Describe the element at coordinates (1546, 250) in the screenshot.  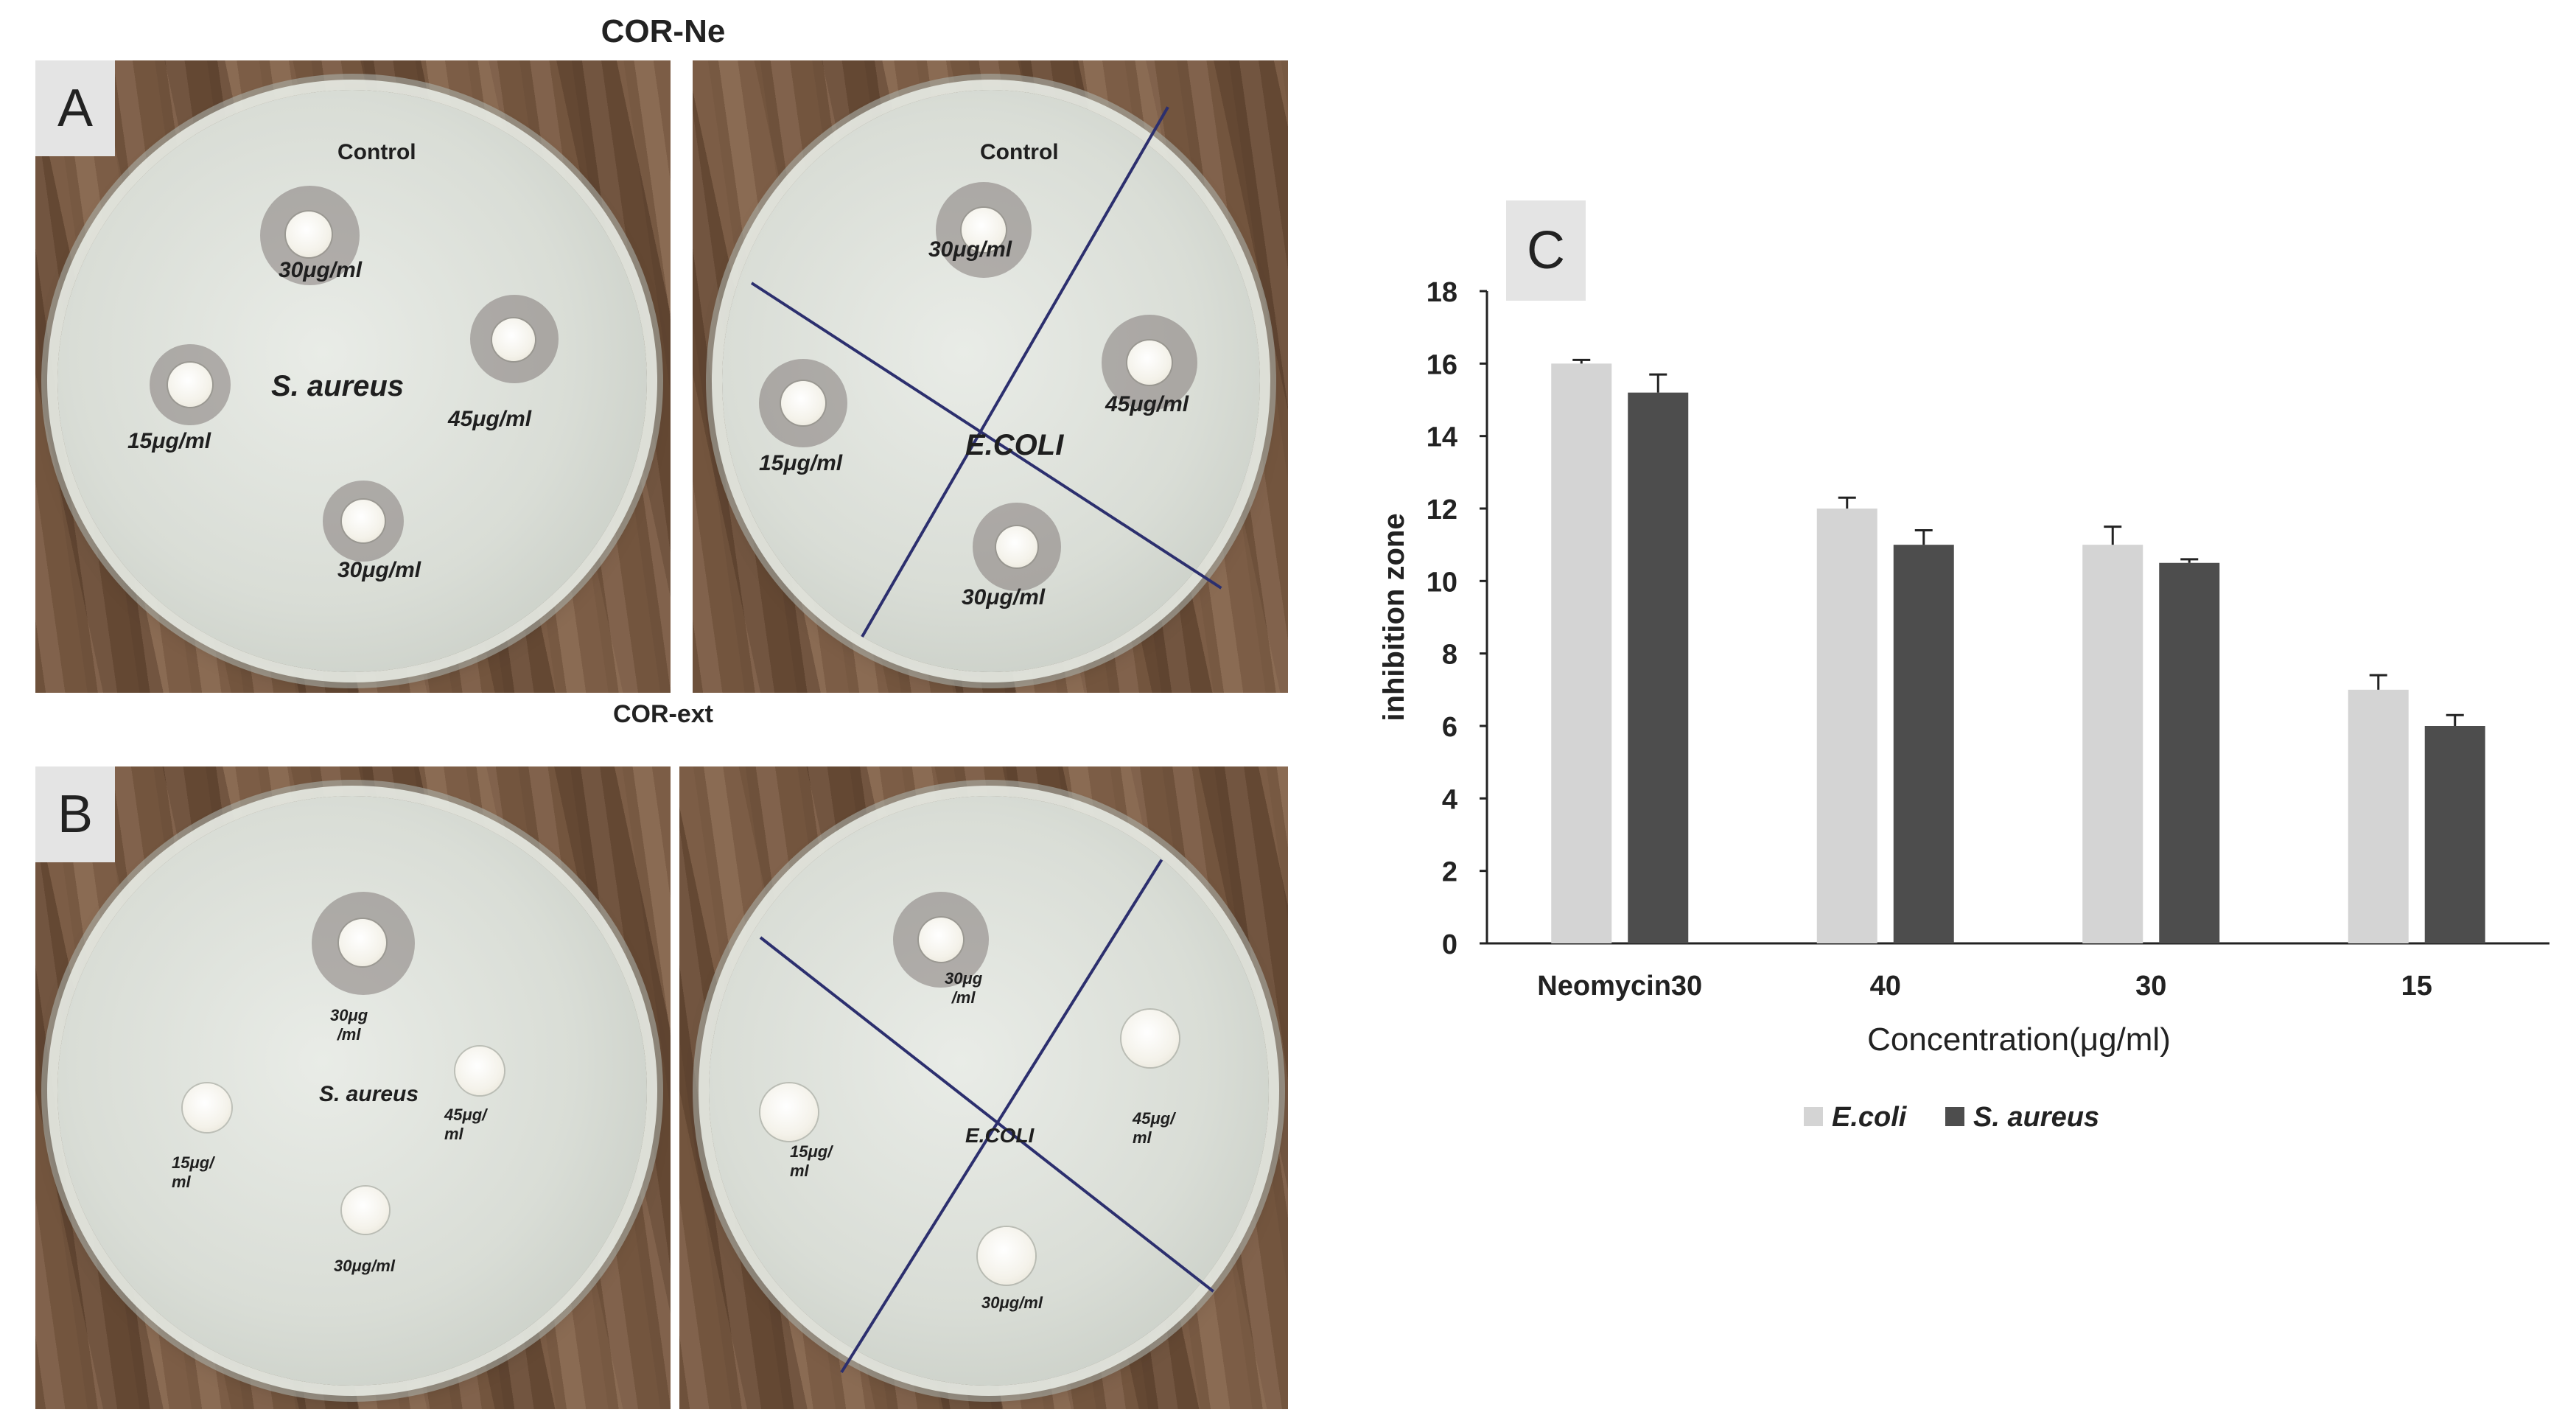
I see `panel-label-c: C` at that location.